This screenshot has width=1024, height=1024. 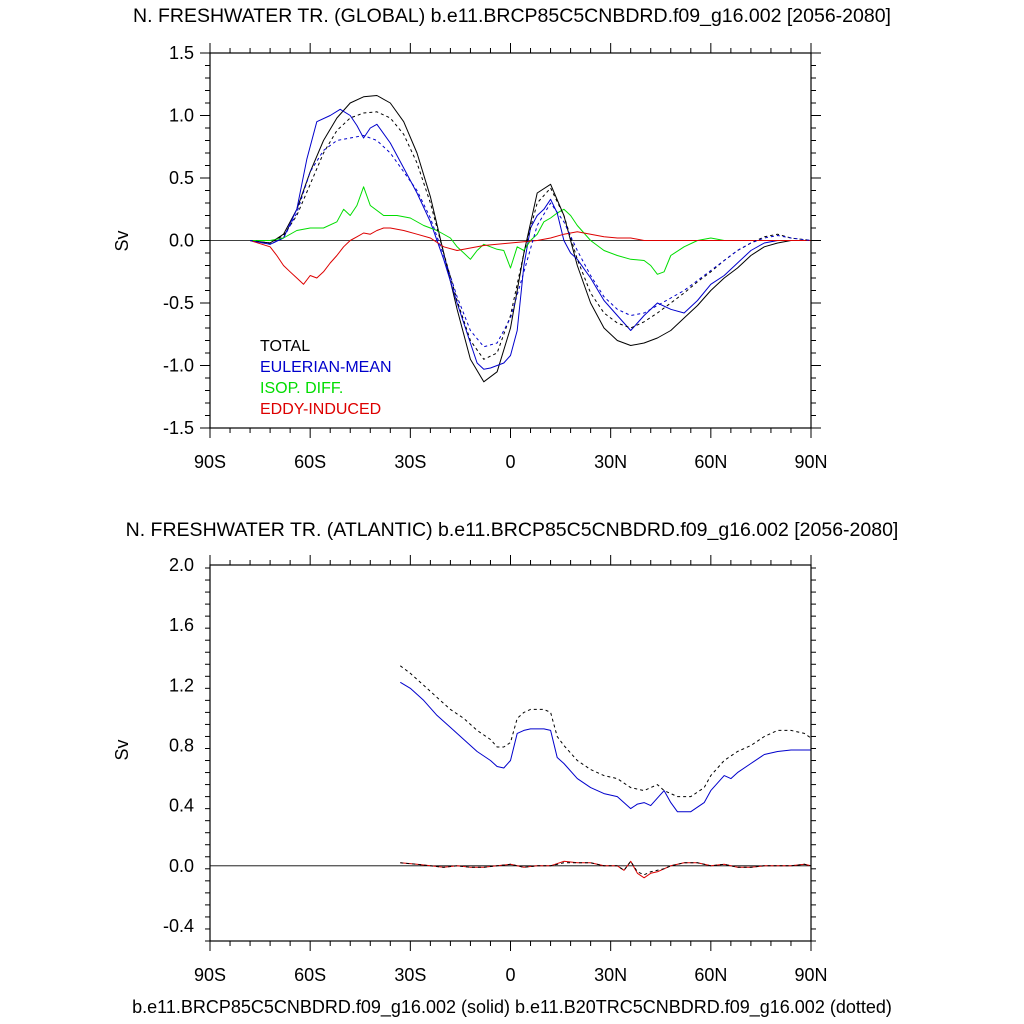 What do you see at coordinates (181, 806) in the screenshot?
I see `y-tick-label: 0.4` at bounding box center [181, 806].